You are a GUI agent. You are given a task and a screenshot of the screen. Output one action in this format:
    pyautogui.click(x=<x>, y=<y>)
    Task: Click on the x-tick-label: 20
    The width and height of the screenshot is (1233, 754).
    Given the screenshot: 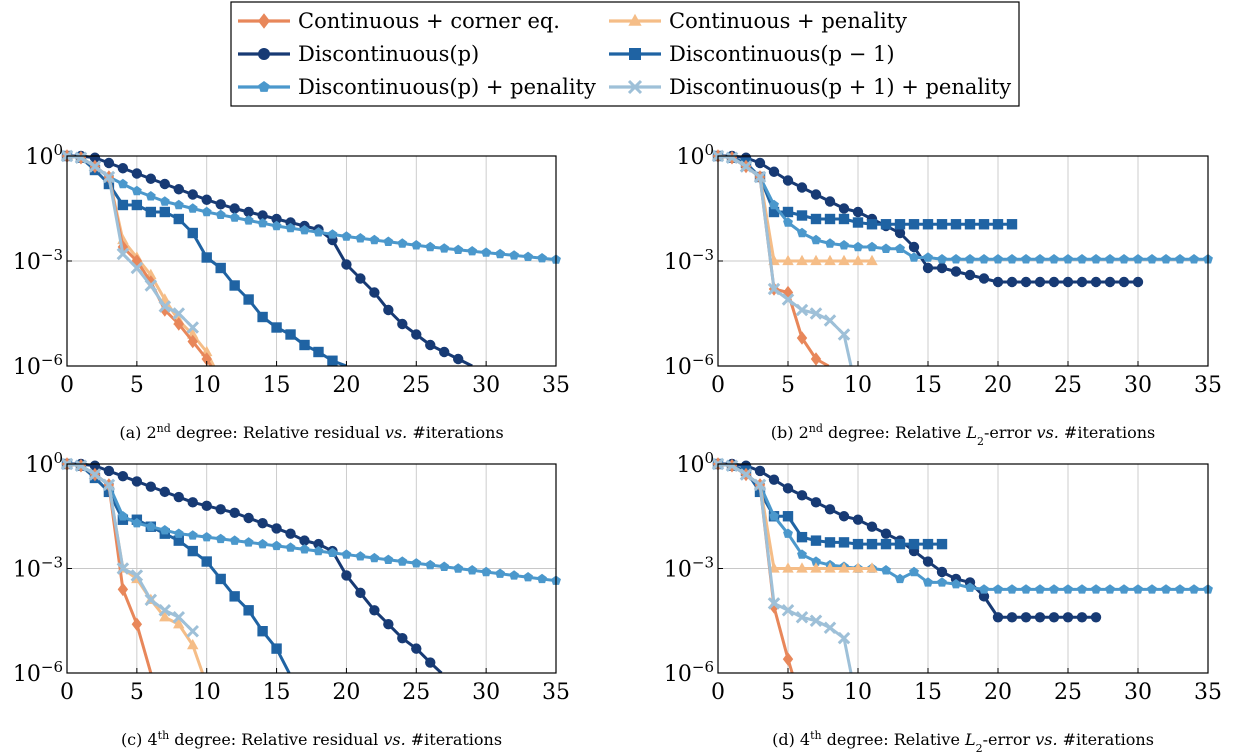 What is the action you would take?
    pyautogui.click(x=998, y=692)
    